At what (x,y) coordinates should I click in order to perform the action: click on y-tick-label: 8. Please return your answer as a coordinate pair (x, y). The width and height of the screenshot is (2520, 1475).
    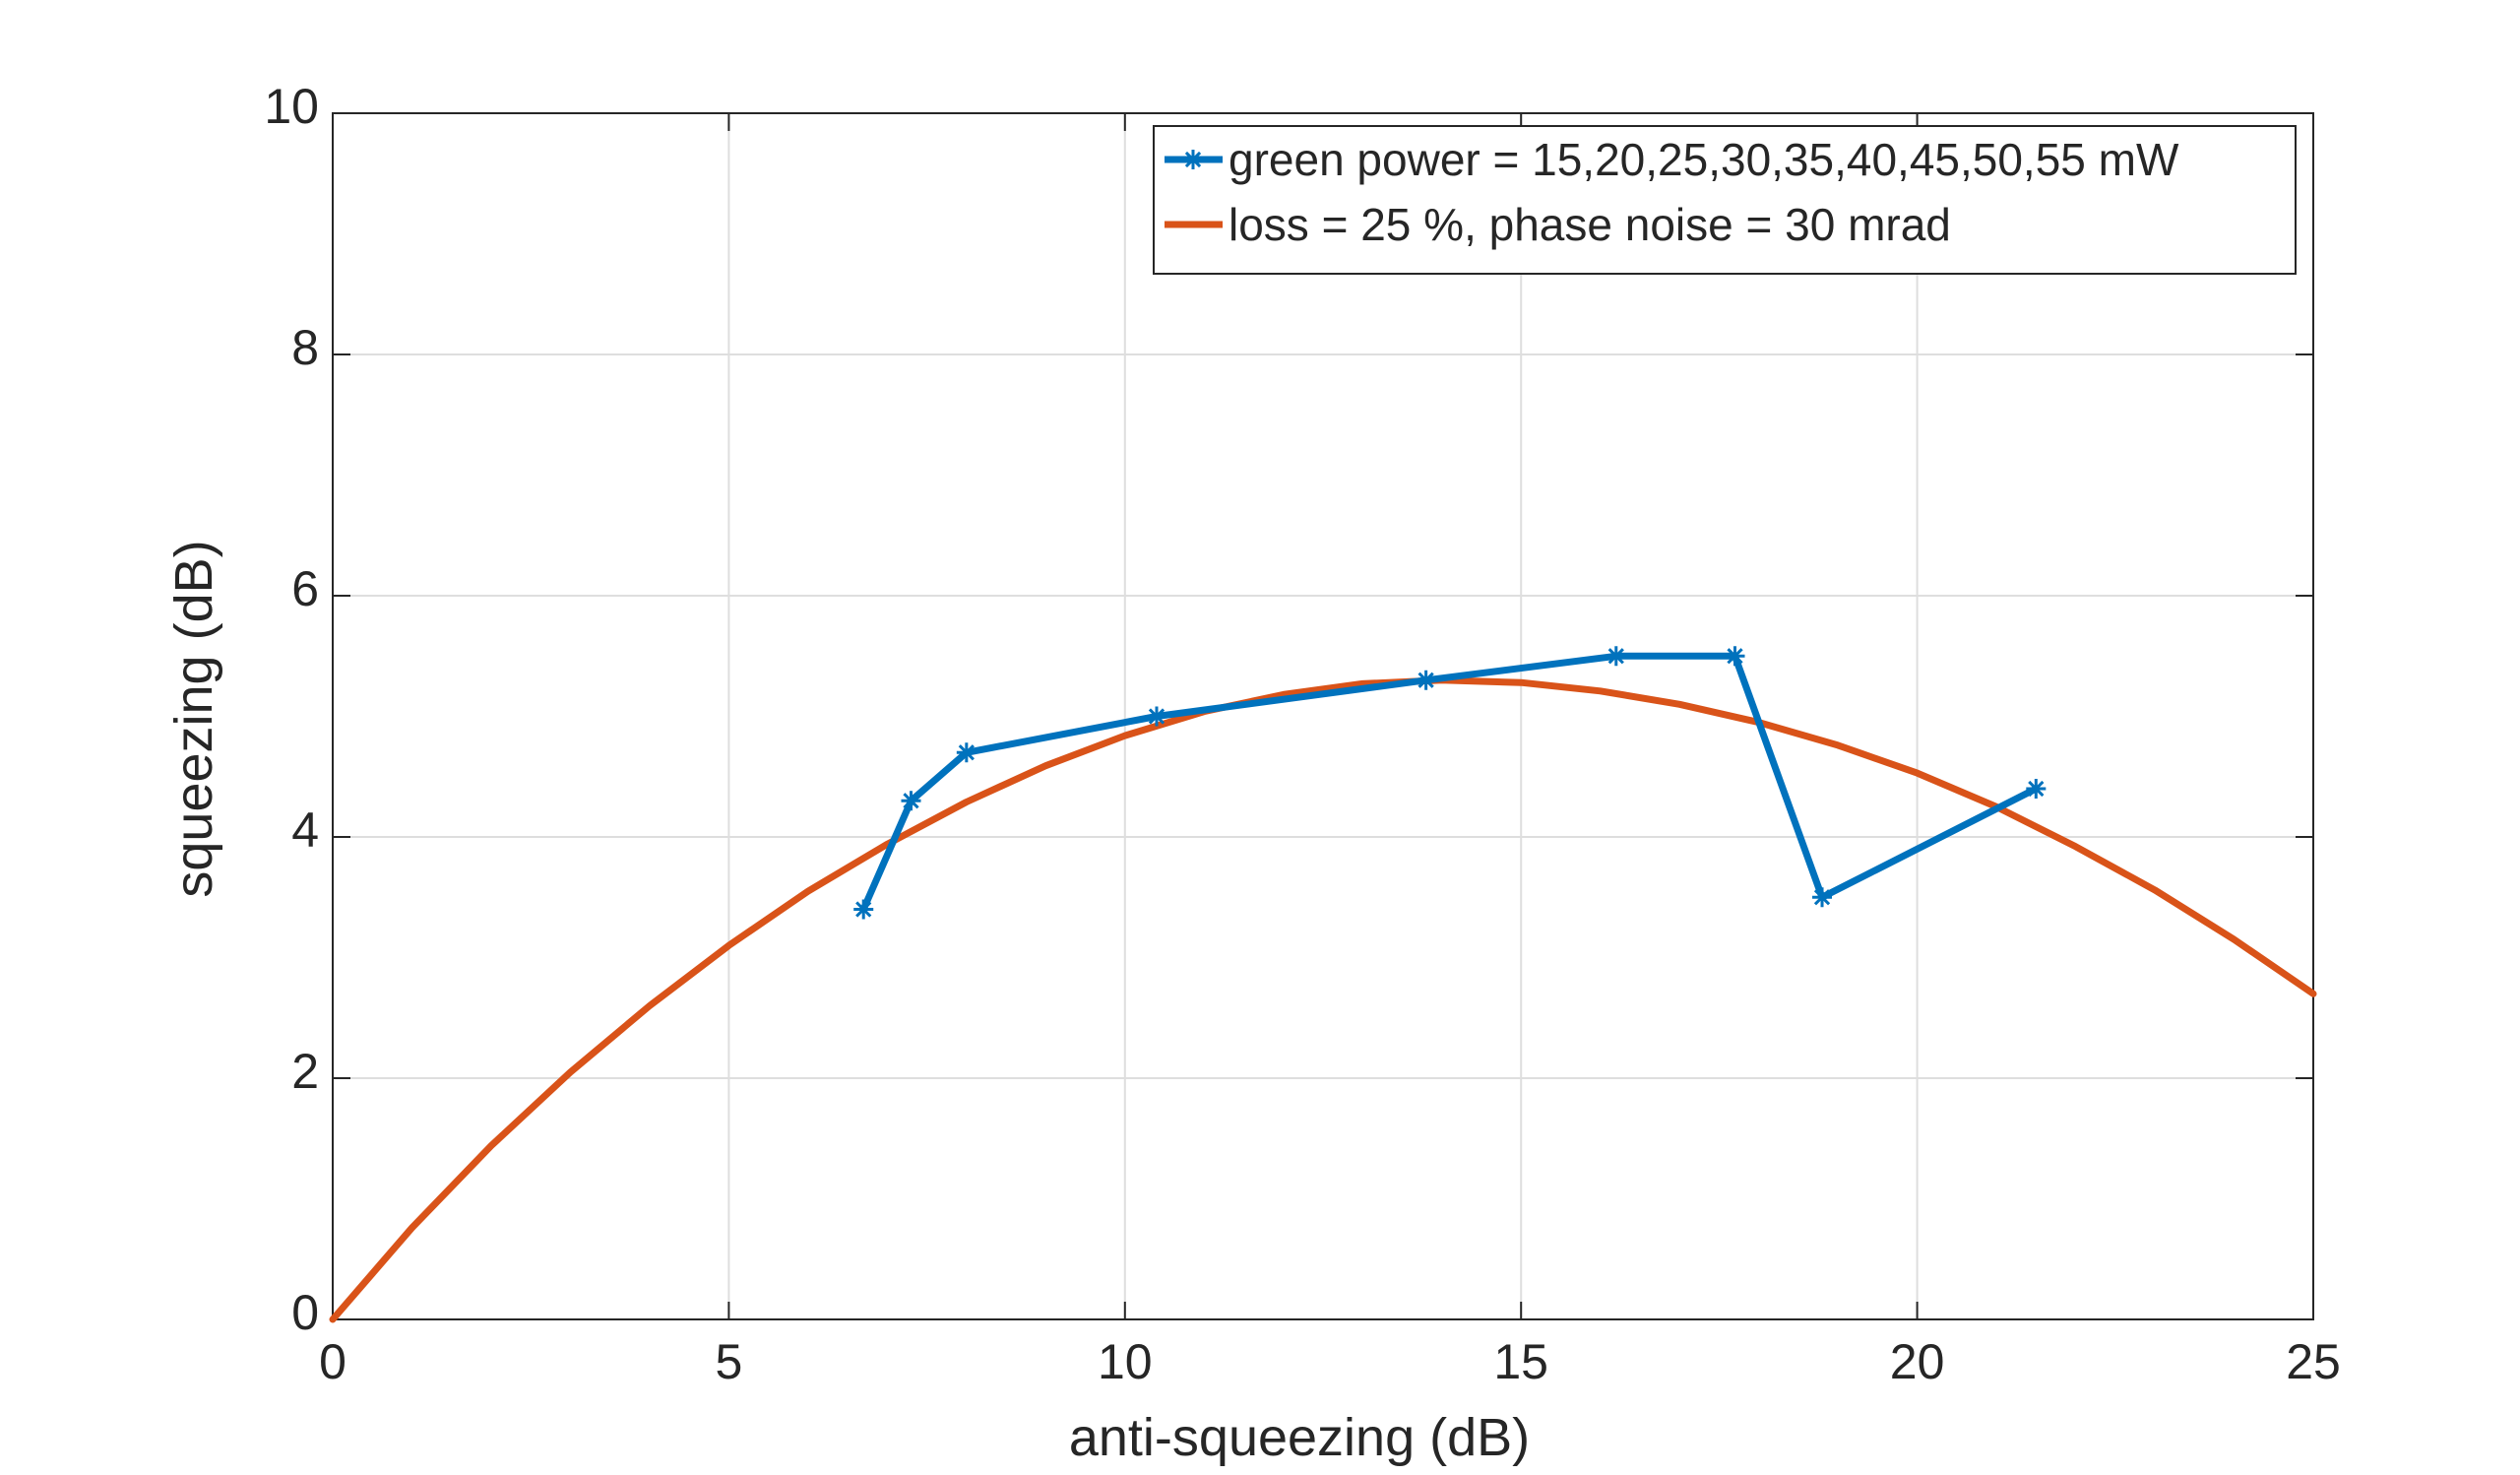
    Looking at the image, I should click on (305, 347).